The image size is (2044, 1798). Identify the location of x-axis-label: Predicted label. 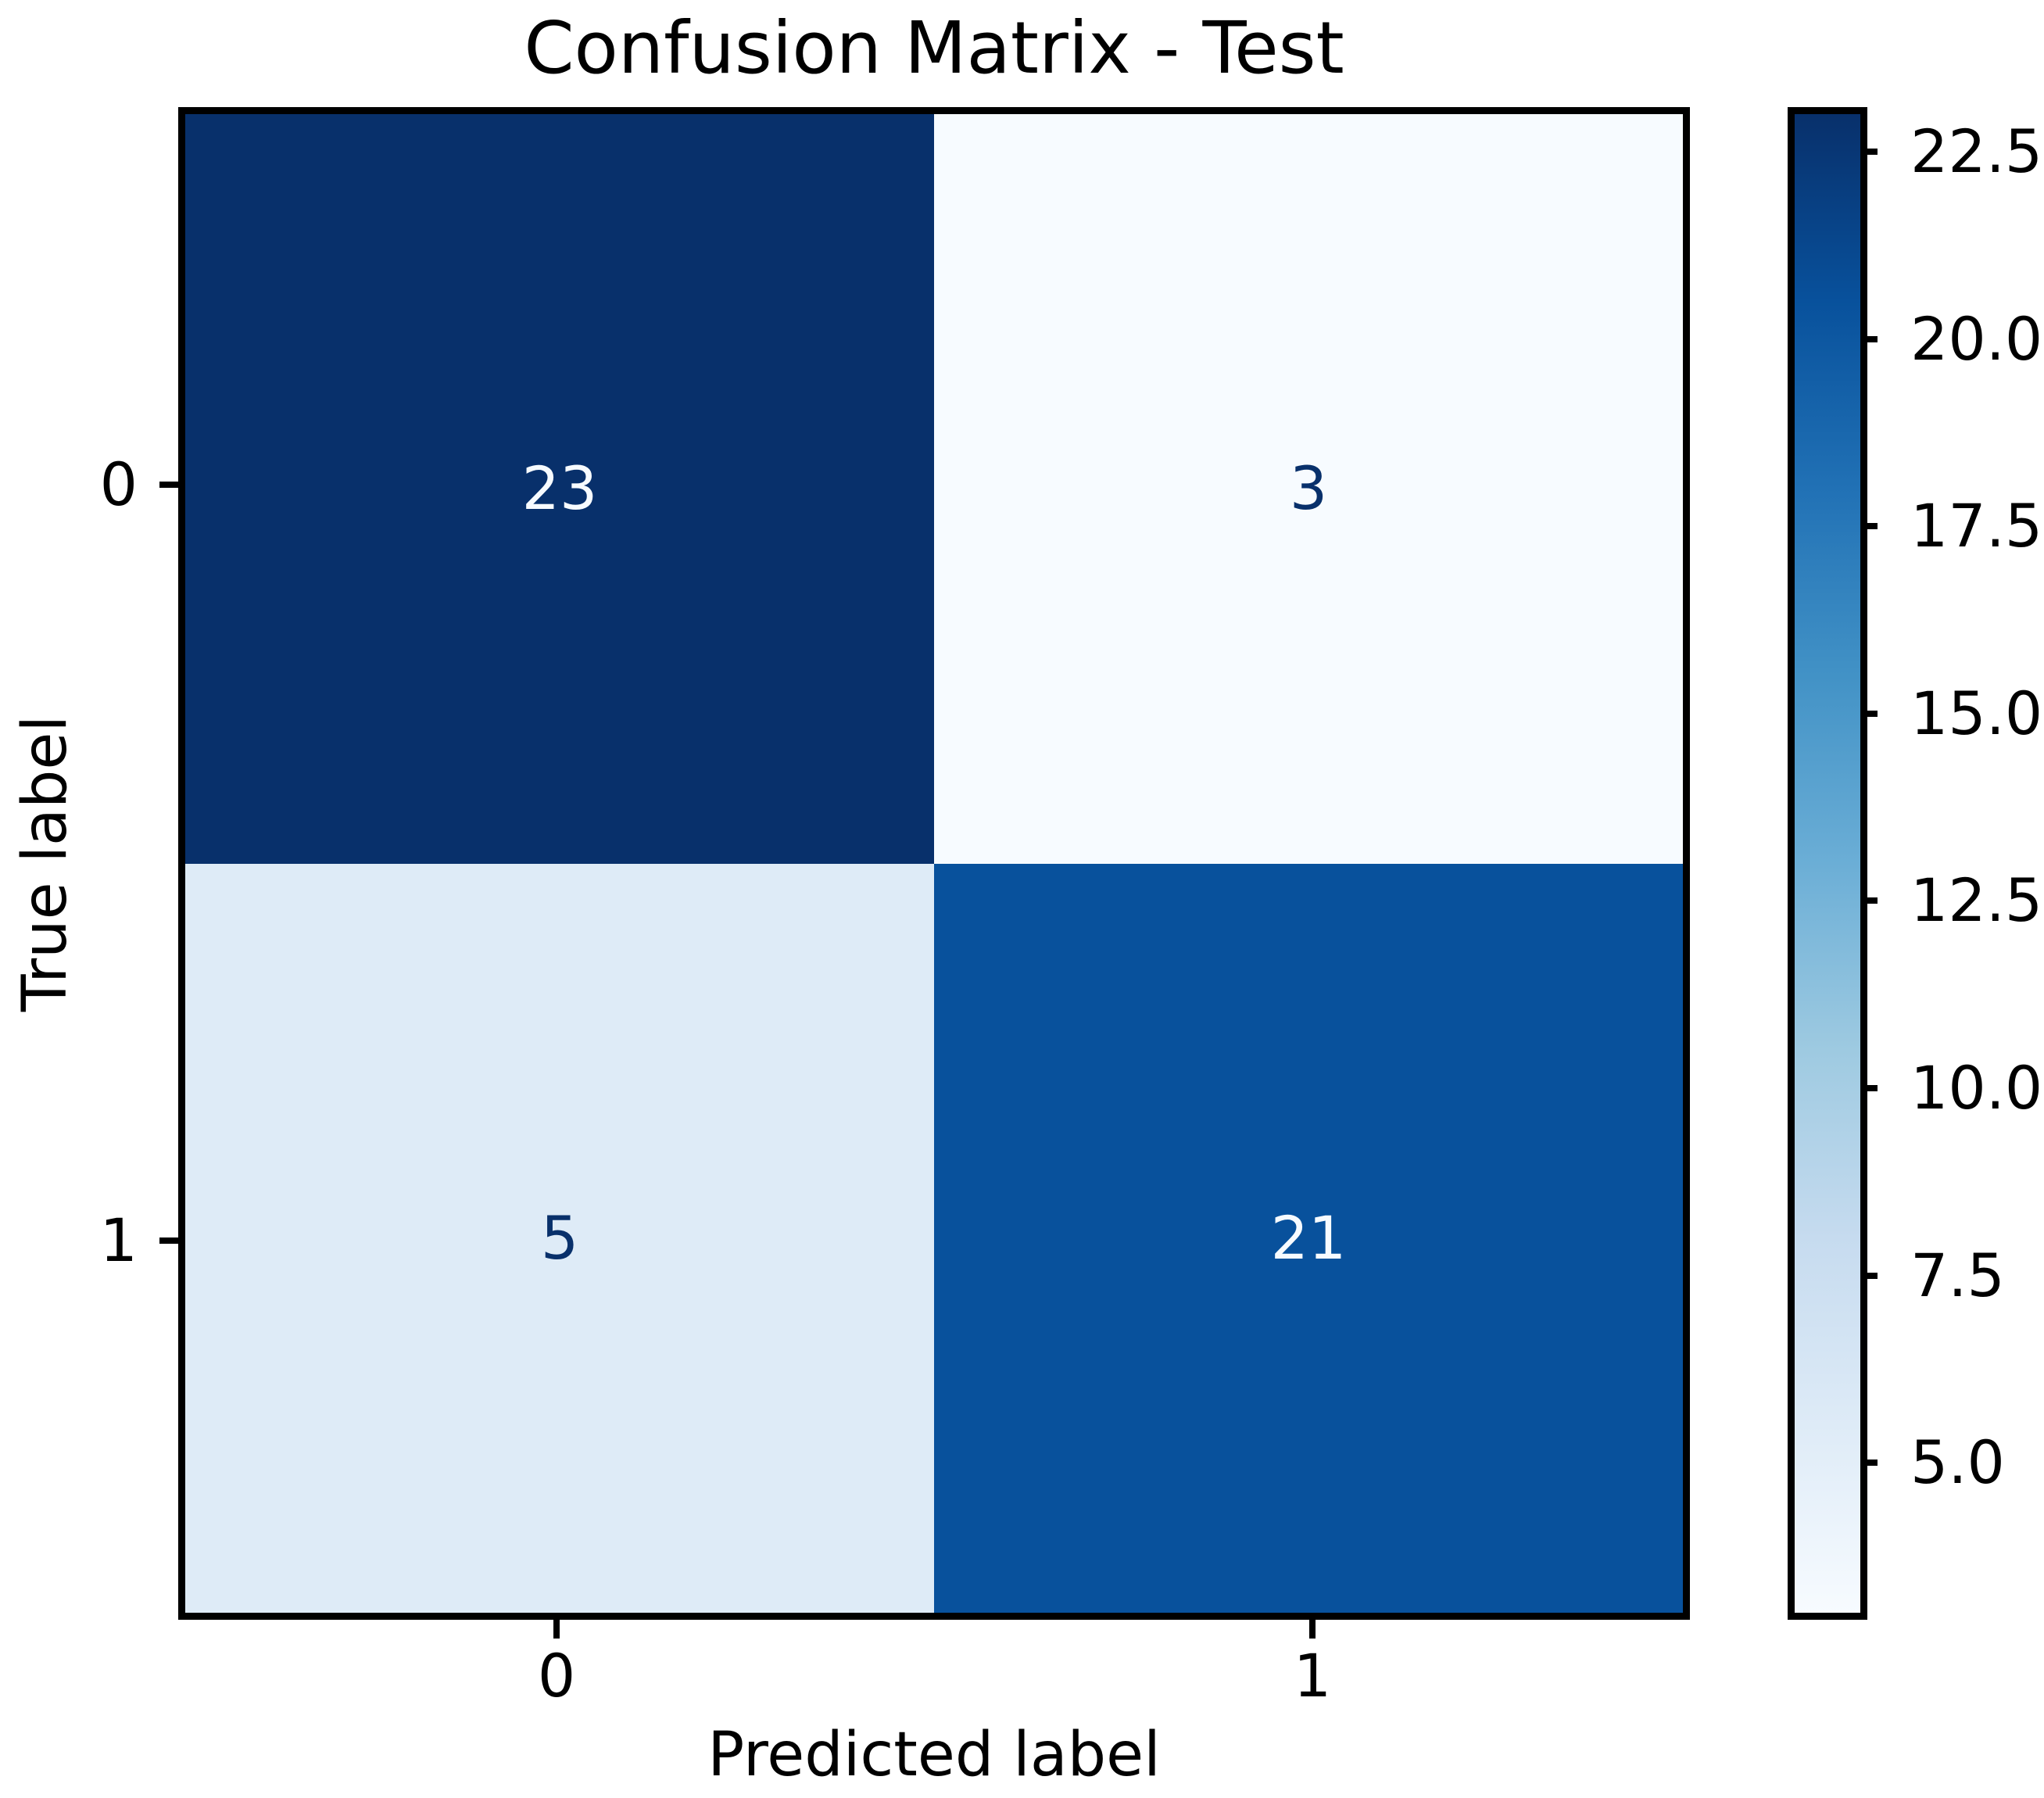
(934, 1755).